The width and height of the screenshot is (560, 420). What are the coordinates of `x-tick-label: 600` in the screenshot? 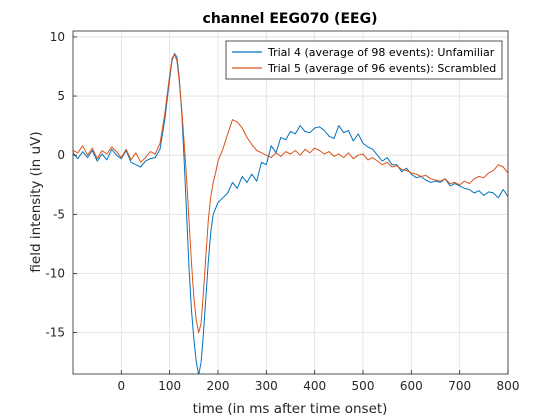 It's located at (411, 386).